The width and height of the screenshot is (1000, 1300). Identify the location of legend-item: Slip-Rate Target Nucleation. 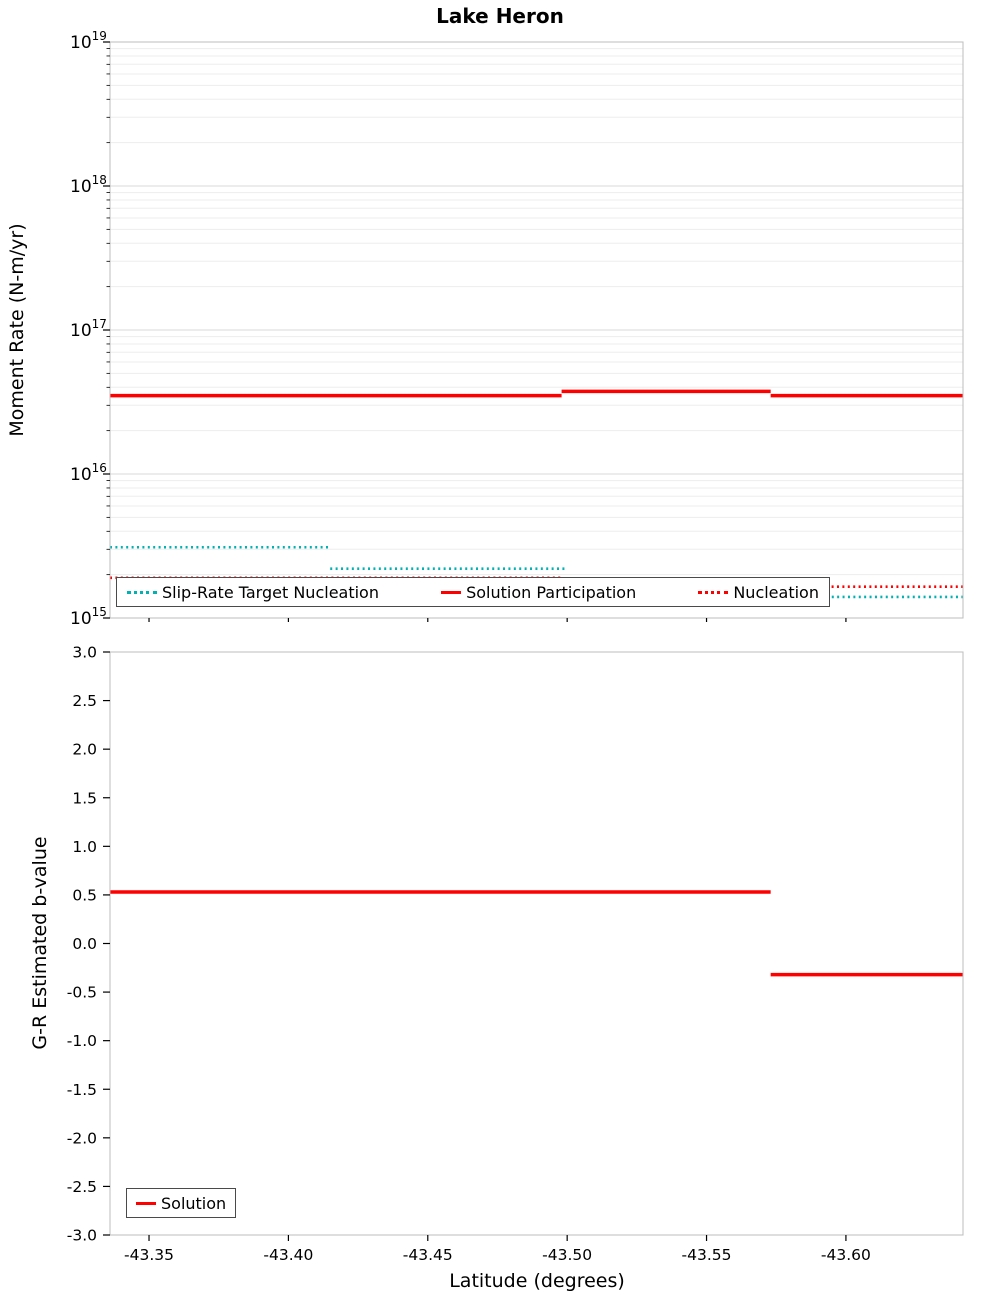
(253, 592).